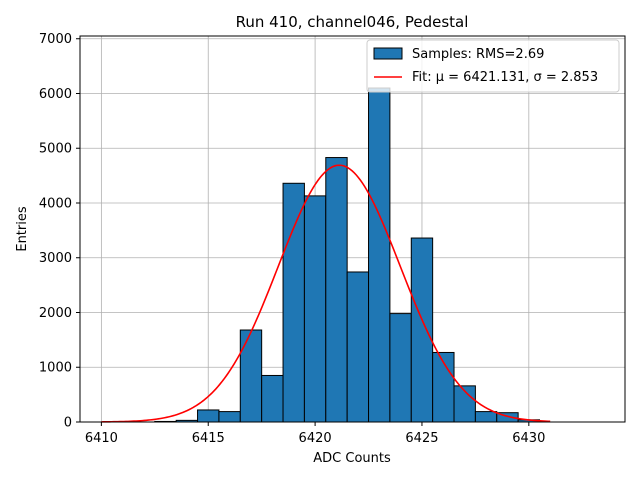 The width and height of the screenshot is (640, 480). I want to click on y-tick-label: 7000, so click(55, 39).